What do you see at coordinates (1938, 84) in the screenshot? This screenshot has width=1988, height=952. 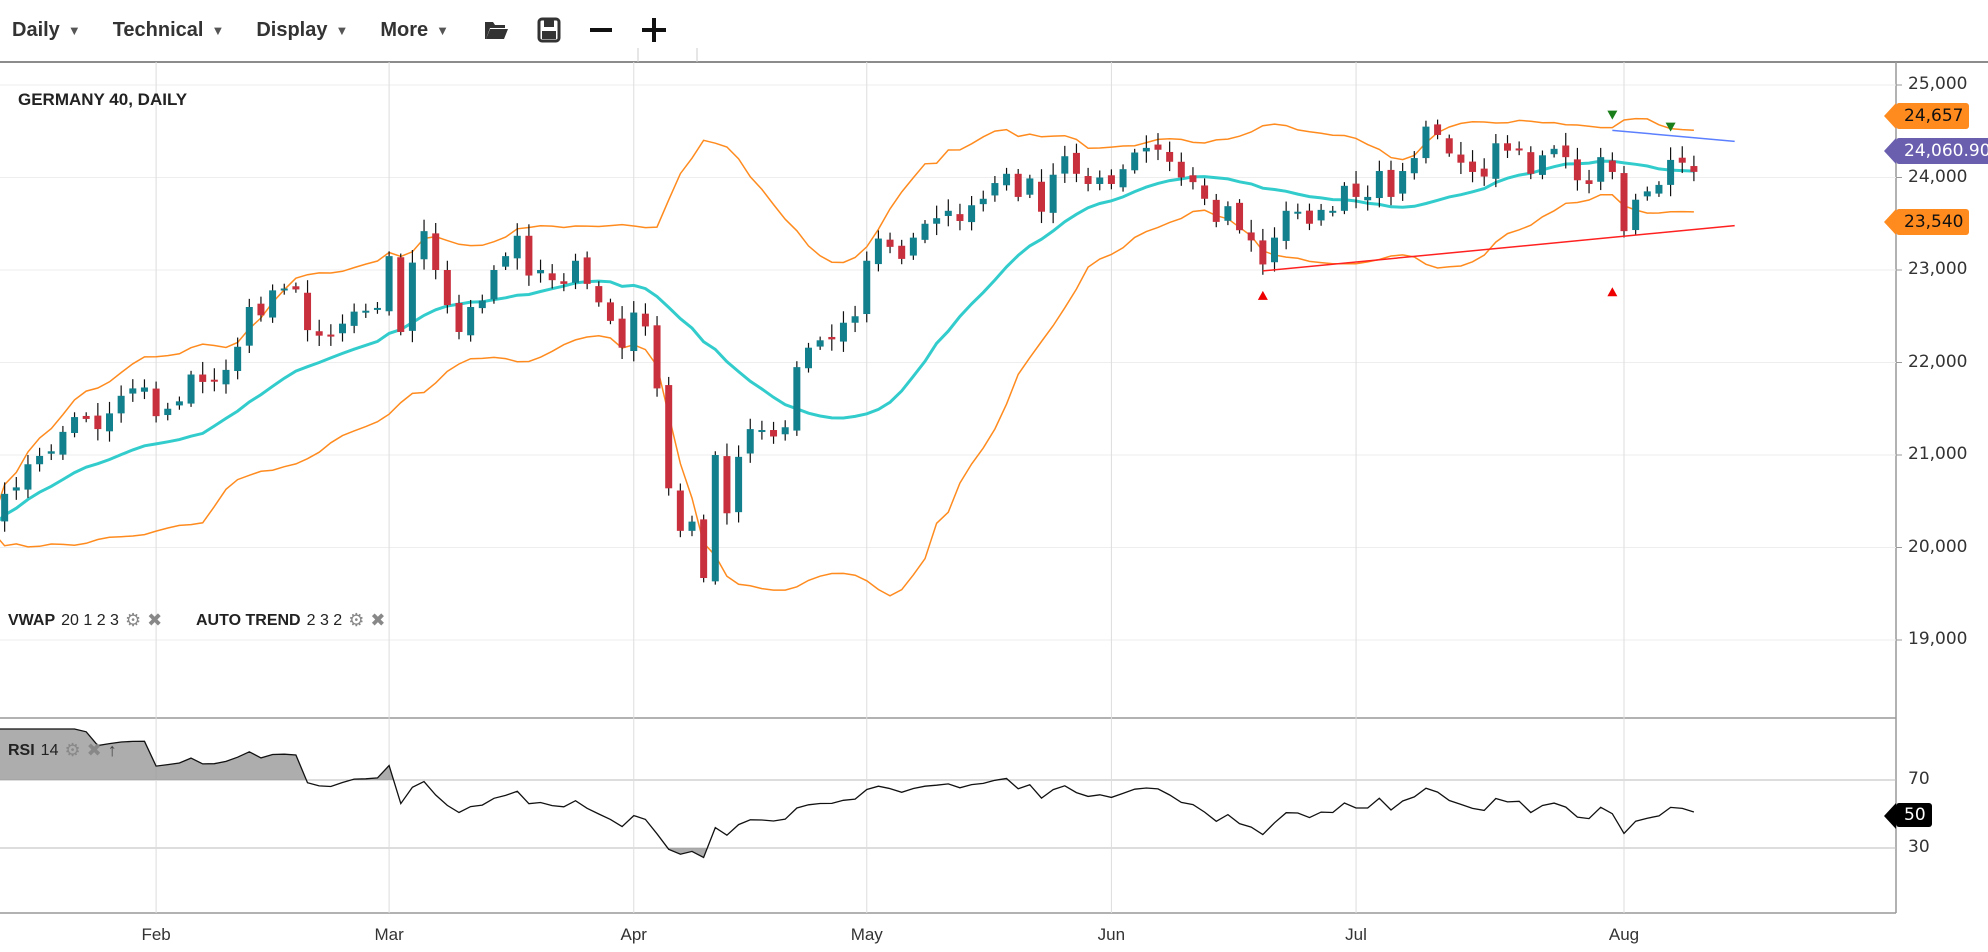 I see `price-tick-label: 25,000` at bounding box center [1938, 84].